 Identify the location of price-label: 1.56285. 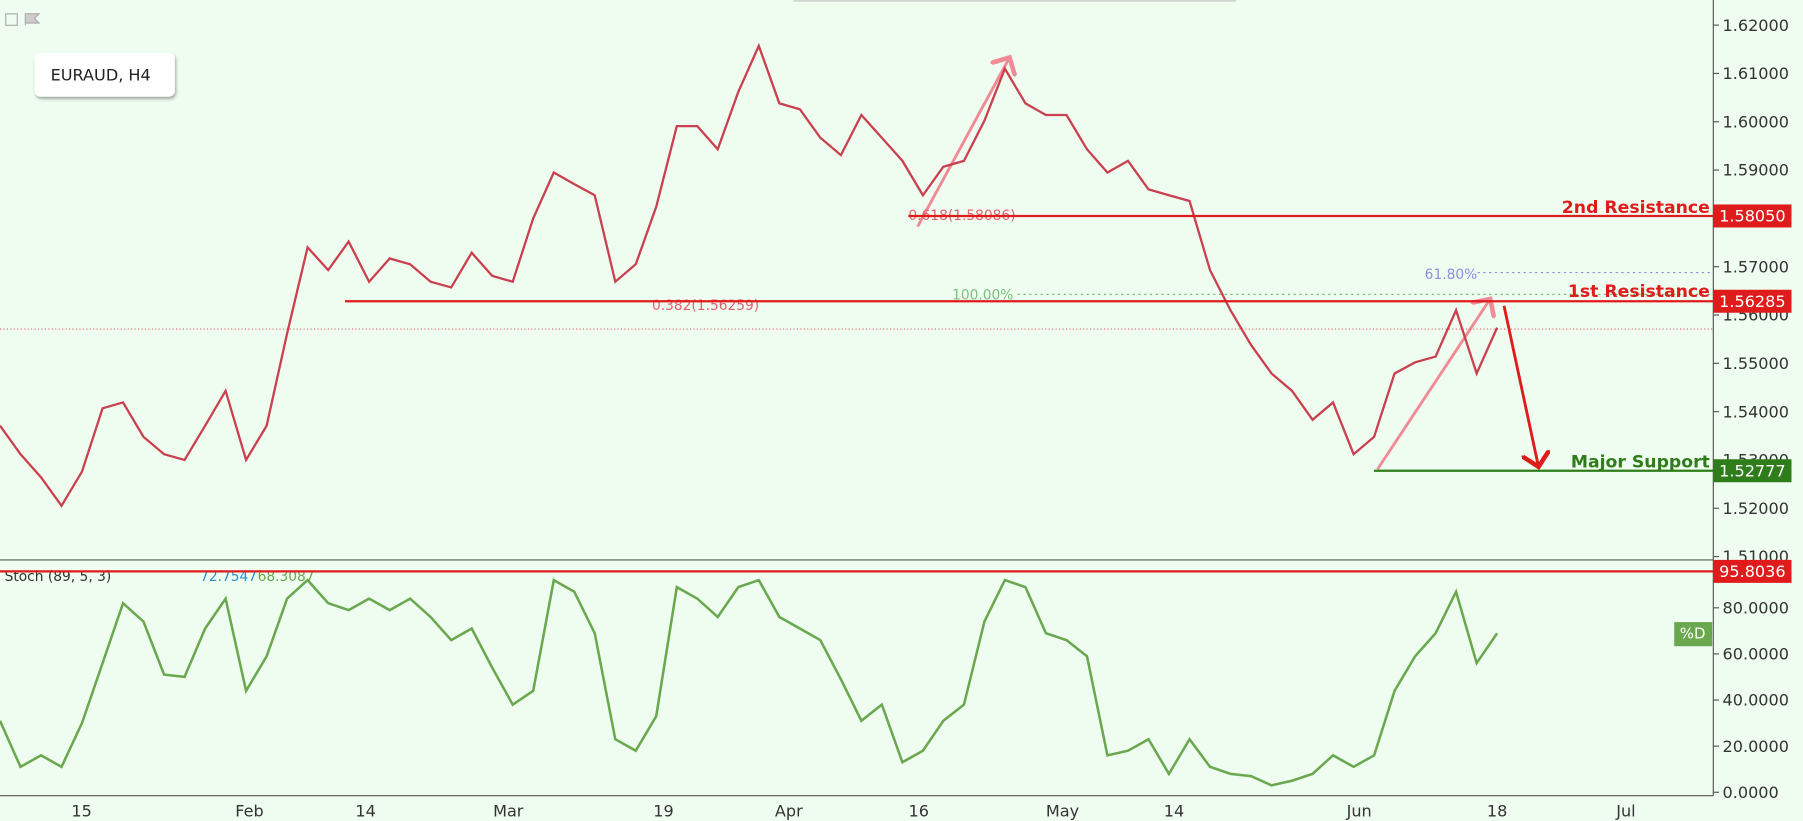
(1752, 301).